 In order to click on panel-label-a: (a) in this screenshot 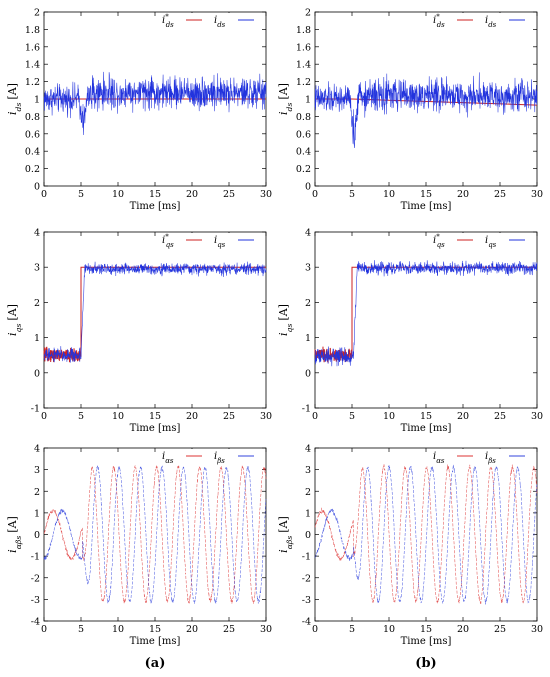, I will do `click(155, 663)`.